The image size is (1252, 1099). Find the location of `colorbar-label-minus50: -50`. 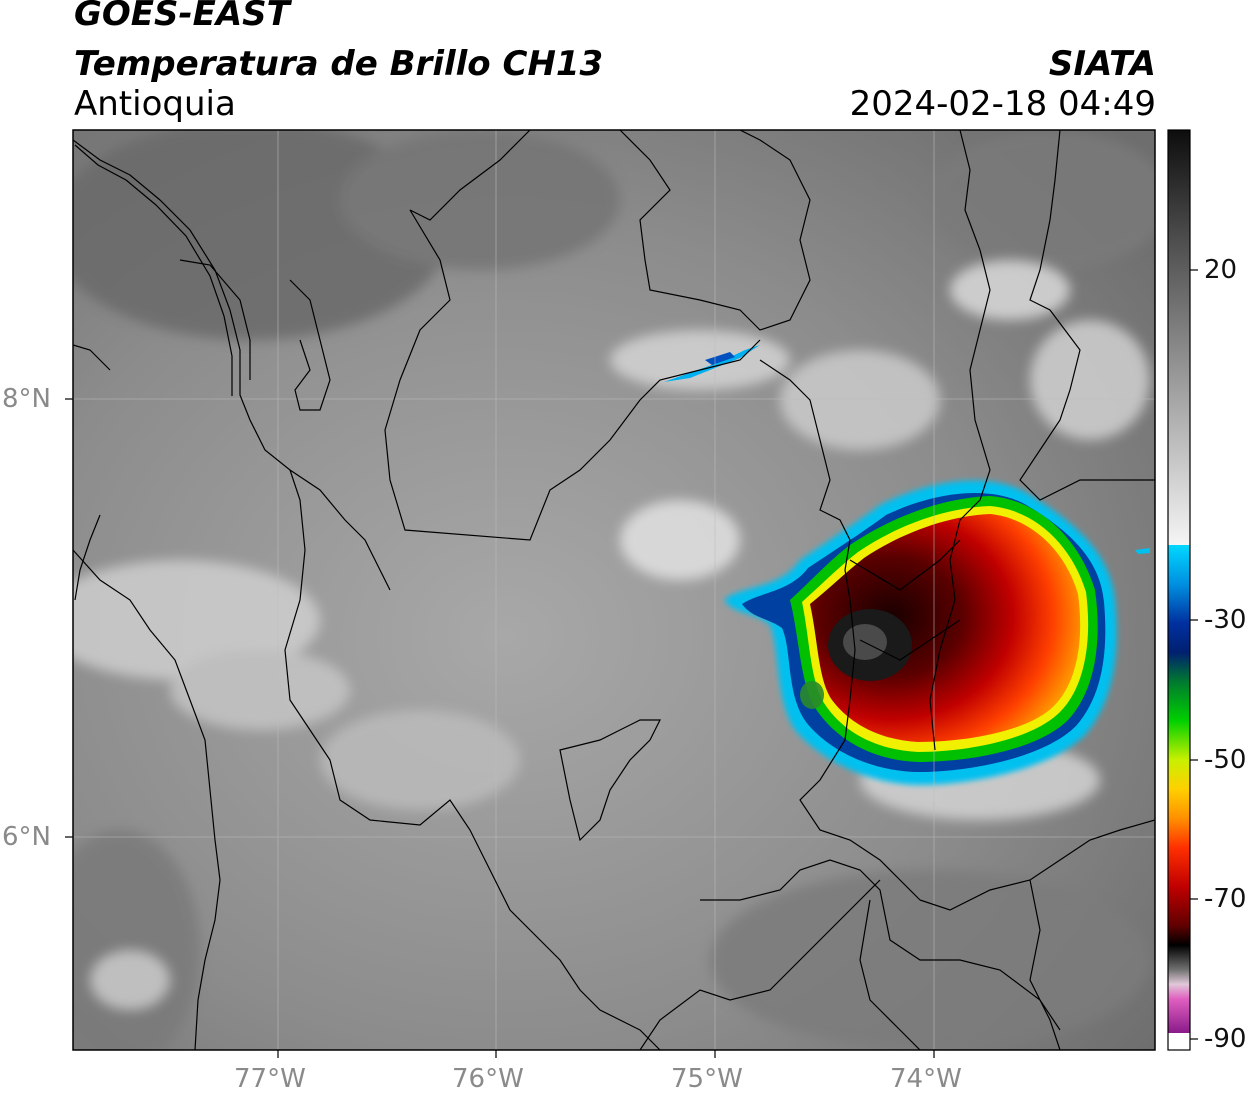

colorbar-label-minus50: -50 is located at coordinates (1225, 760).